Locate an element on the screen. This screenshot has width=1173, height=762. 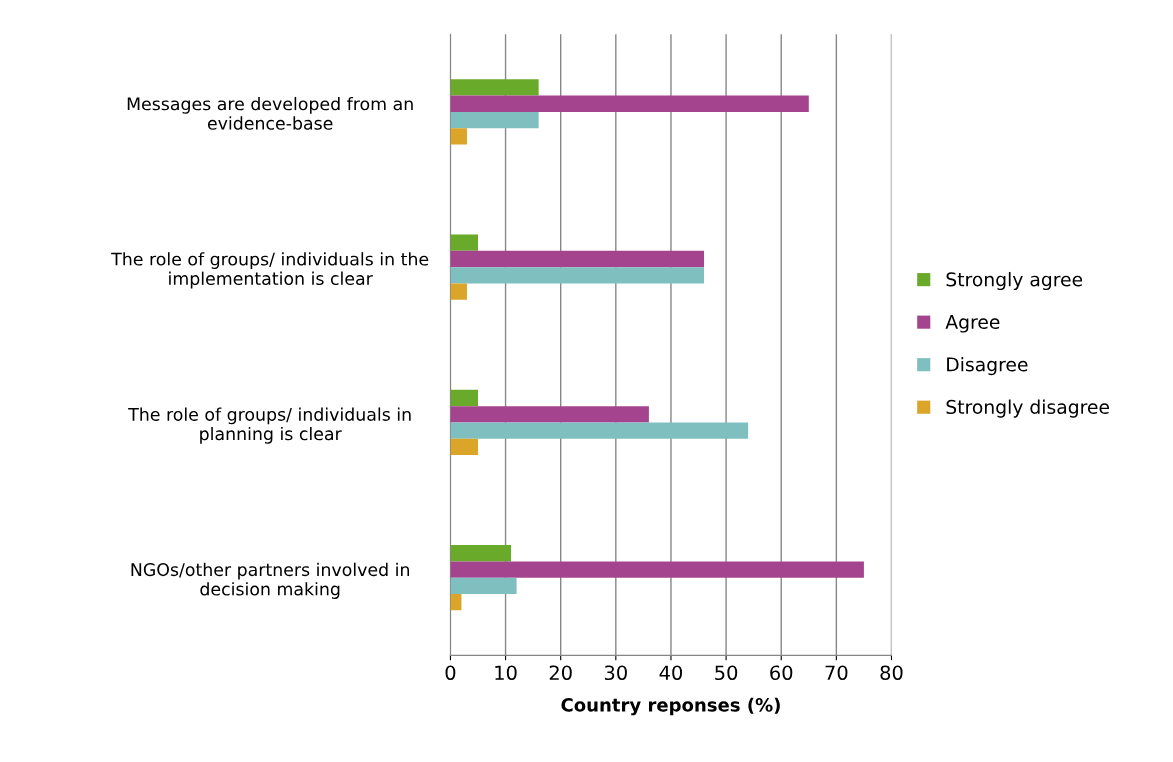
x-tick-label: 60 is located at coordinates (781, 673).